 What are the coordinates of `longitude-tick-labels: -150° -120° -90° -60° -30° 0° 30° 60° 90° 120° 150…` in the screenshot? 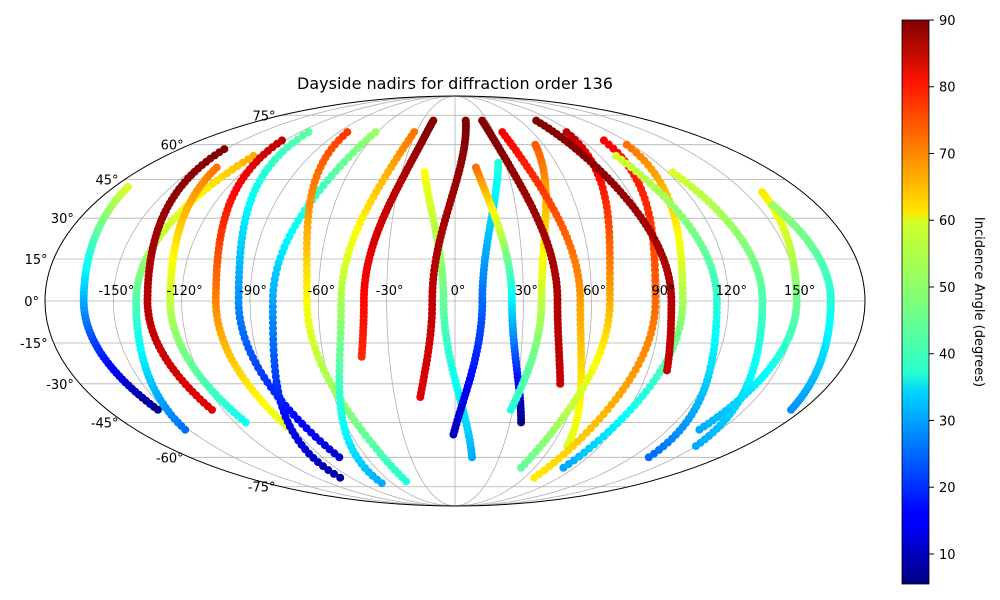 It's located at (456, 291).